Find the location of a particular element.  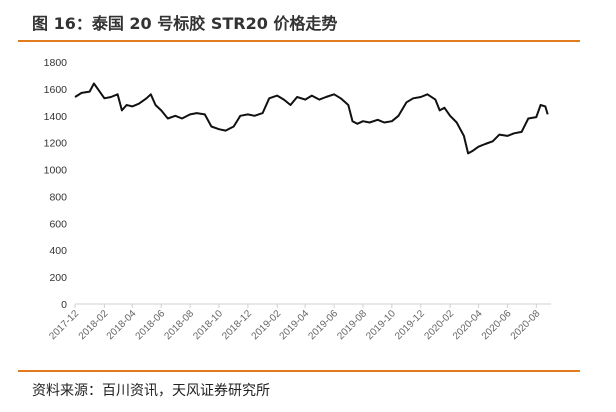

x-tick-label: 2018-04 is located at coordinates (122, 325).